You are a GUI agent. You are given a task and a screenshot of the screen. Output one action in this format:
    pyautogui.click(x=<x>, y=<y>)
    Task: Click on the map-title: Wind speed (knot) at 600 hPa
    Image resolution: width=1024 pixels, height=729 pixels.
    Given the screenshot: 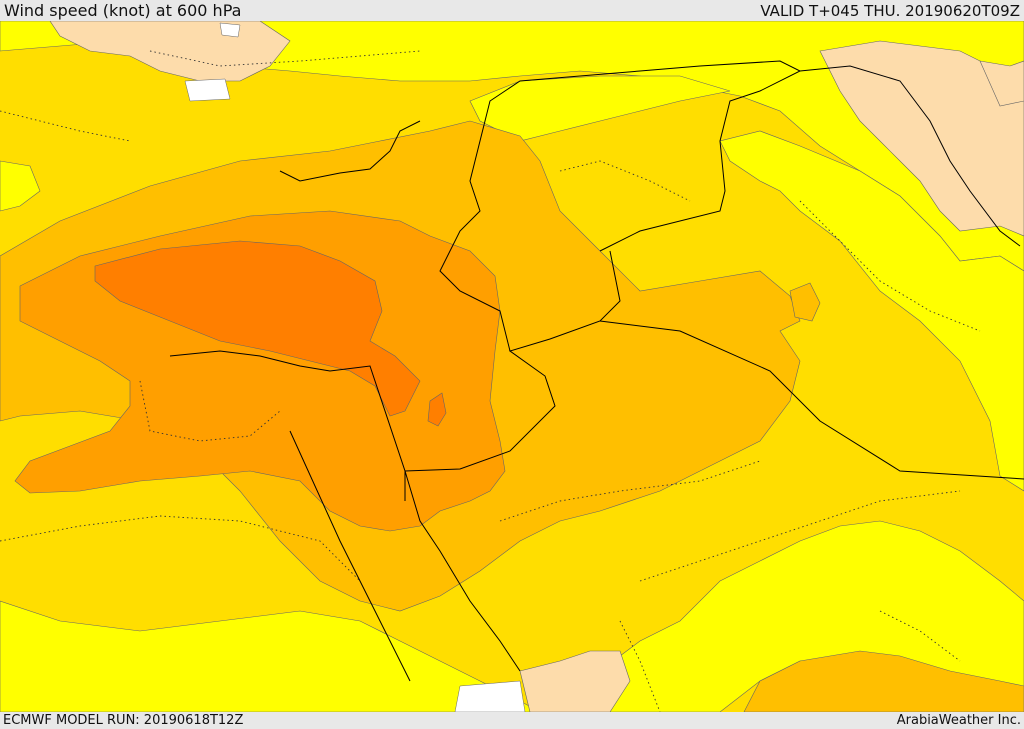 What is the action you would take?
    pyautogui.click(x=123, y=10)
    